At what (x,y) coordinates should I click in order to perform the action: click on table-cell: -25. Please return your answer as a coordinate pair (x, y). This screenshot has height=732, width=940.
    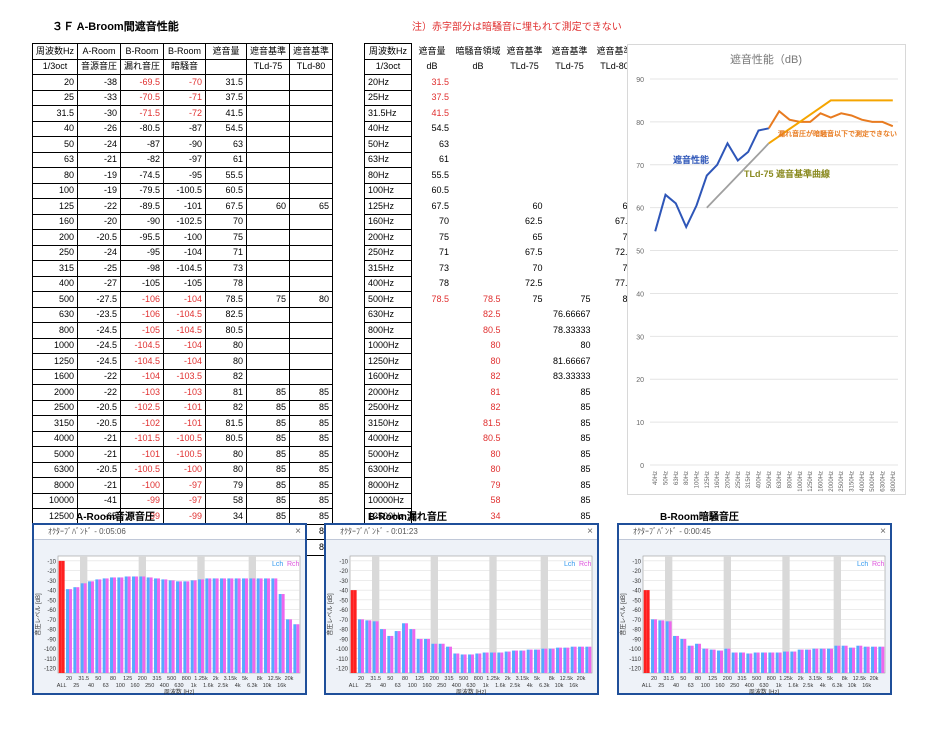
    Looking at the image, I should click on (99, 268).